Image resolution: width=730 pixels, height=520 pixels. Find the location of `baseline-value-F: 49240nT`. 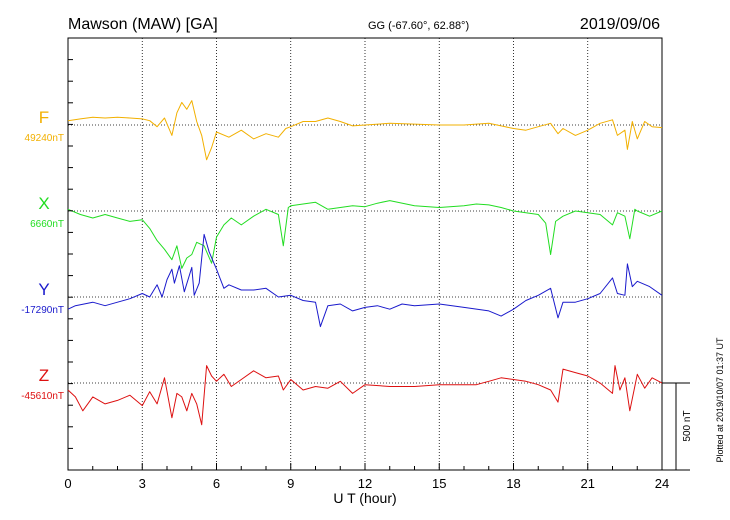

baseline-value-F: 49240nT is located at coordinates (44, 138).